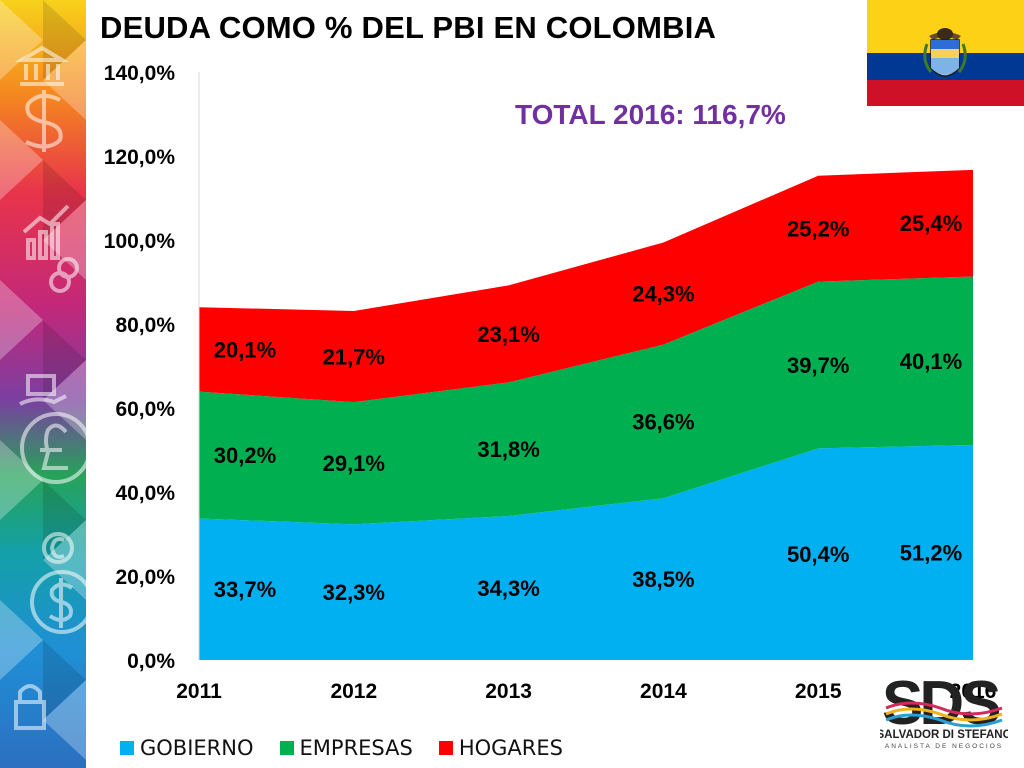  I want to click on x-tick-label: 2014, so click(663, 691).